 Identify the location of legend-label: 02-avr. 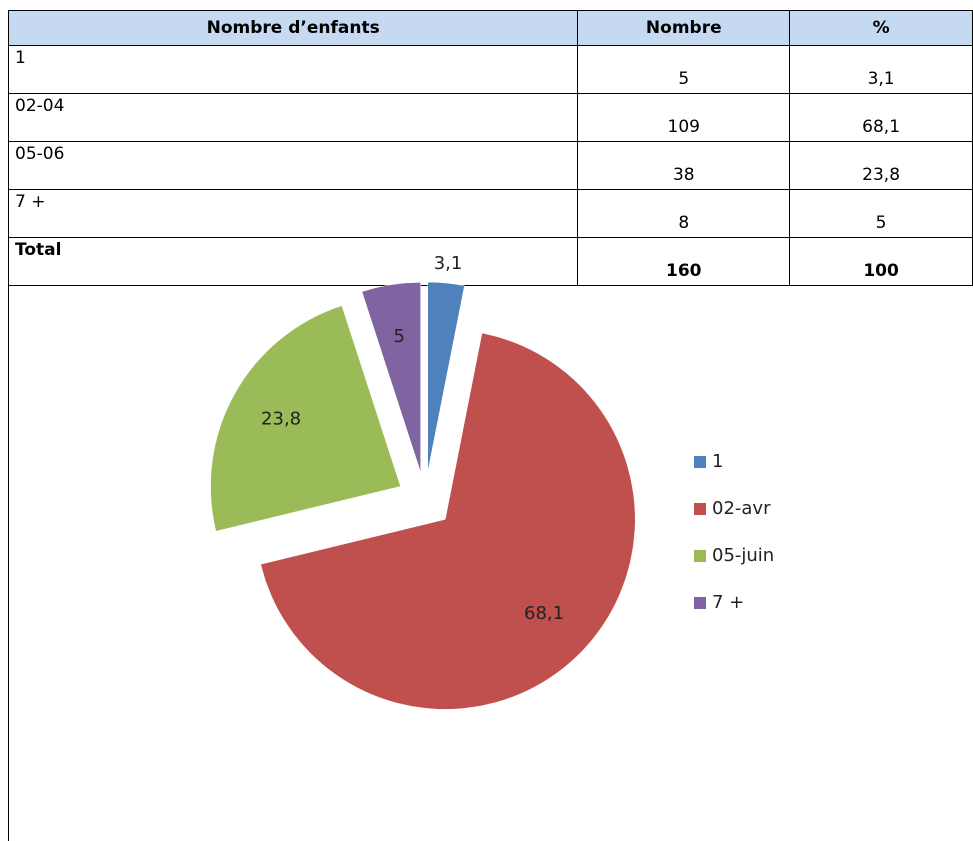
(741, 508).